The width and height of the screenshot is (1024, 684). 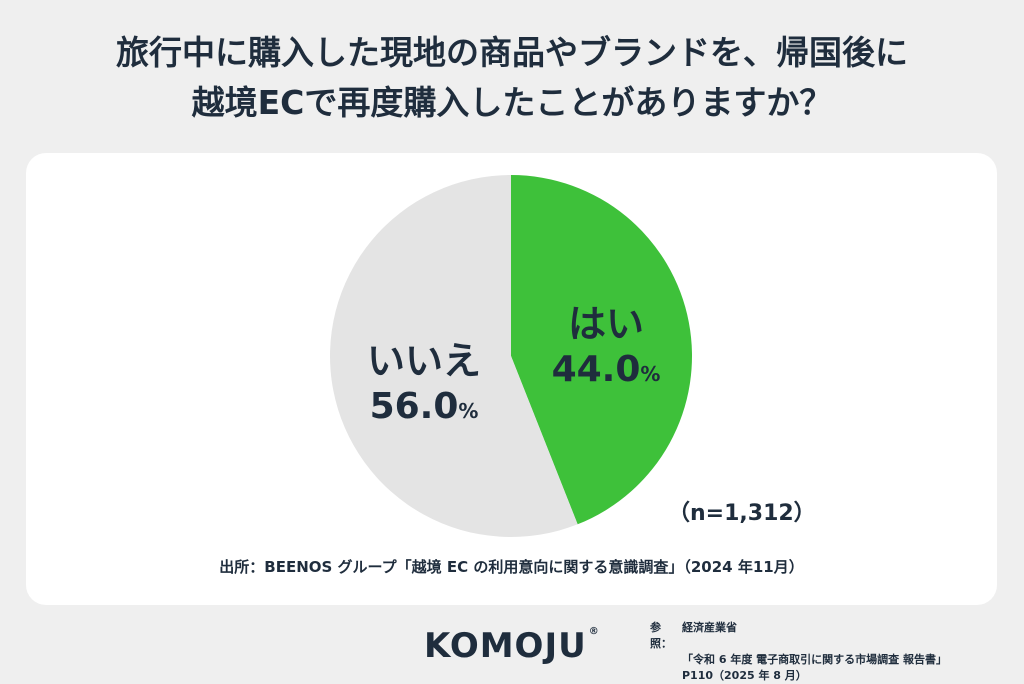 What do you see at coordinates (594, 631) in the screenshot?
I see `registered-mark: ®` at bounding box center [594, 631].